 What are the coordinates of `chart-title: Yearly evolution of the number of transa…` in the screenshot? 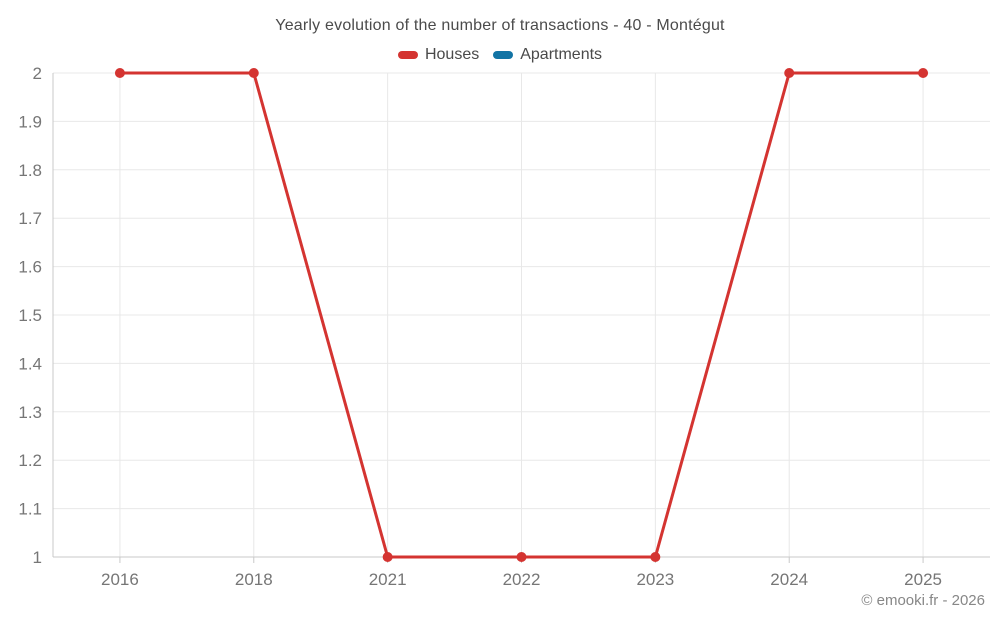 It's located at (500, 25).